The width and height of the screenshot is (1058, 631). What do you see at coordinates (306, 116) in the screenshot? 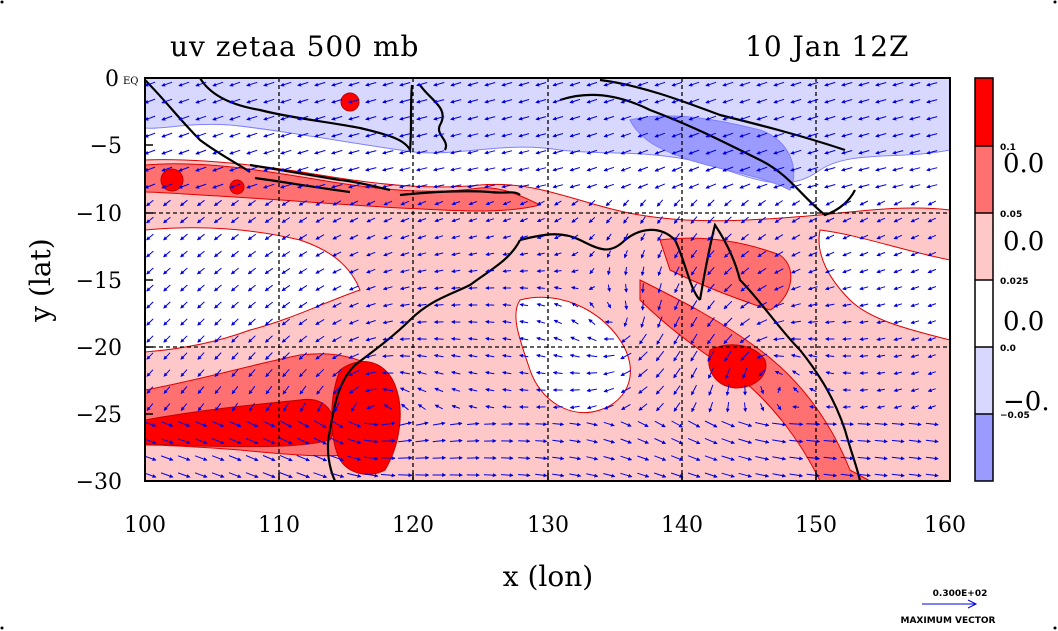
I see `coast-borneo` at bounding box center [306, 116].